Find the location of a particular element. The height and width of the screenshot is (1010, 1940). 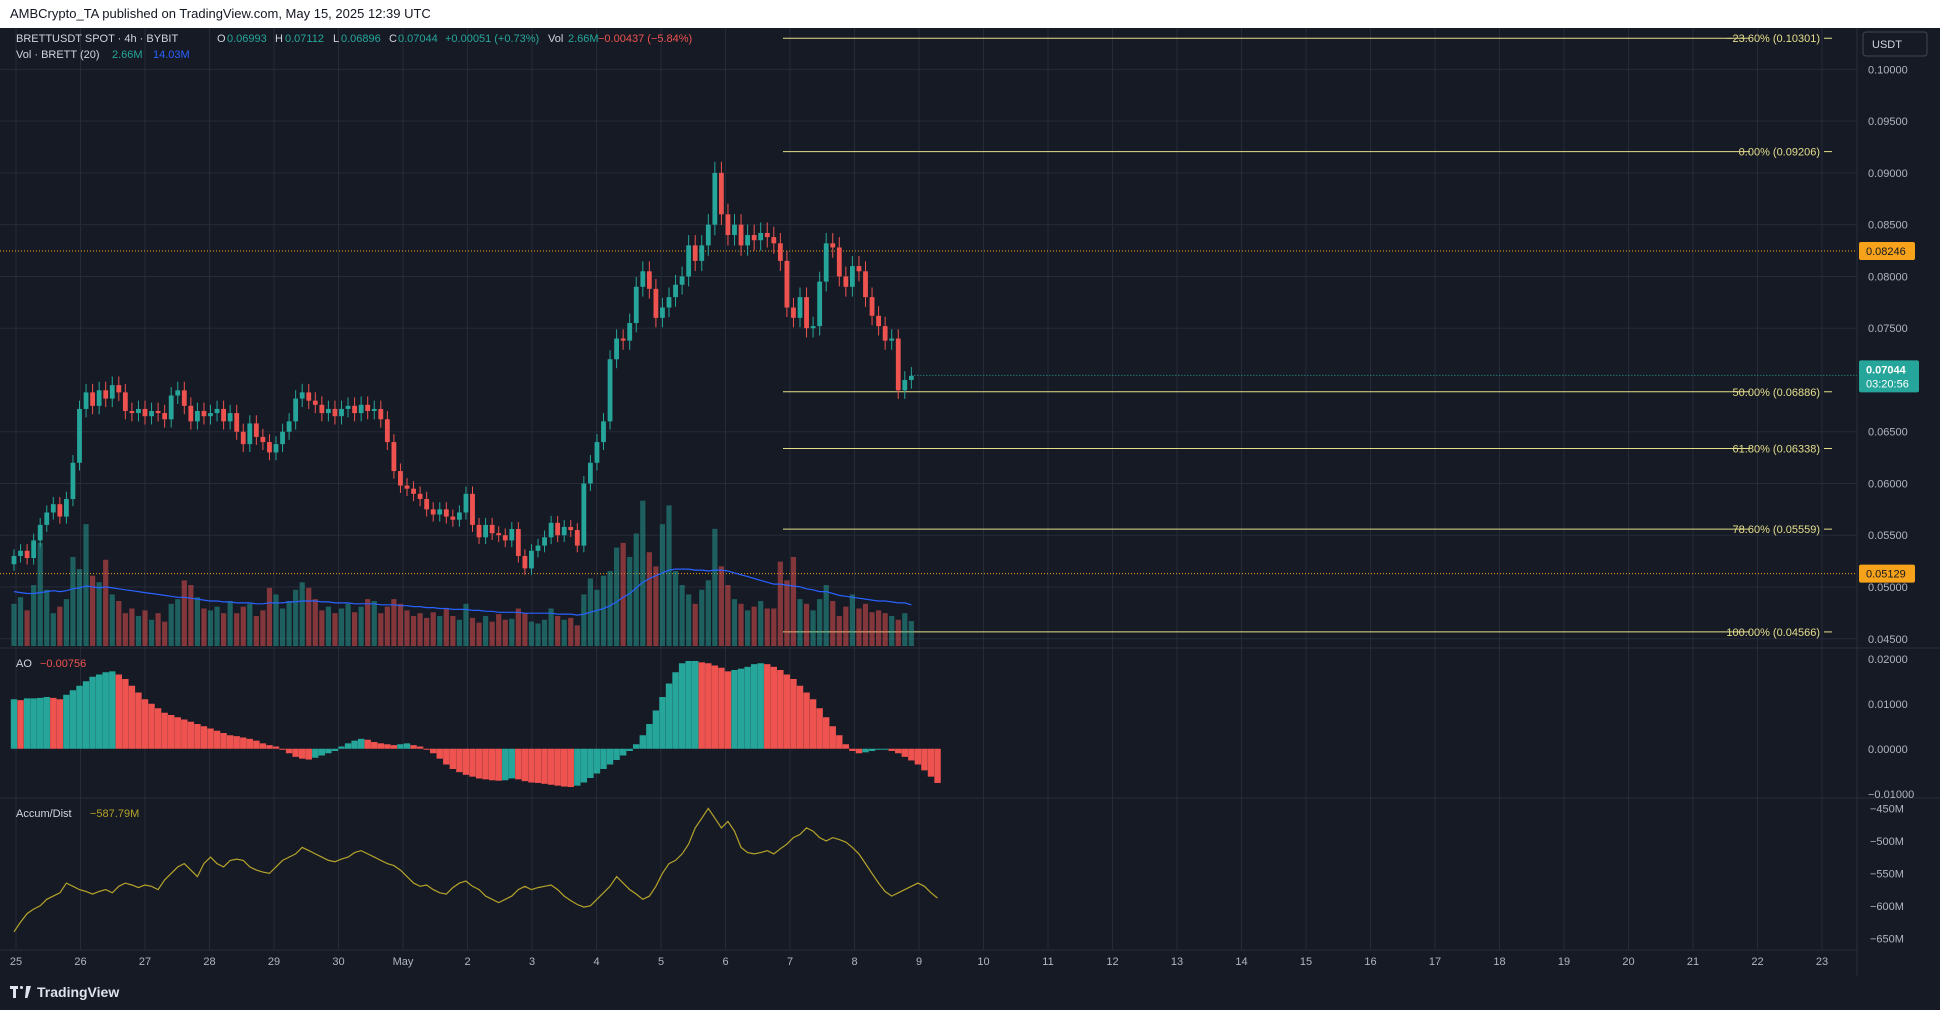

time-tick-label: 7 is located at coordinates (790, 962).